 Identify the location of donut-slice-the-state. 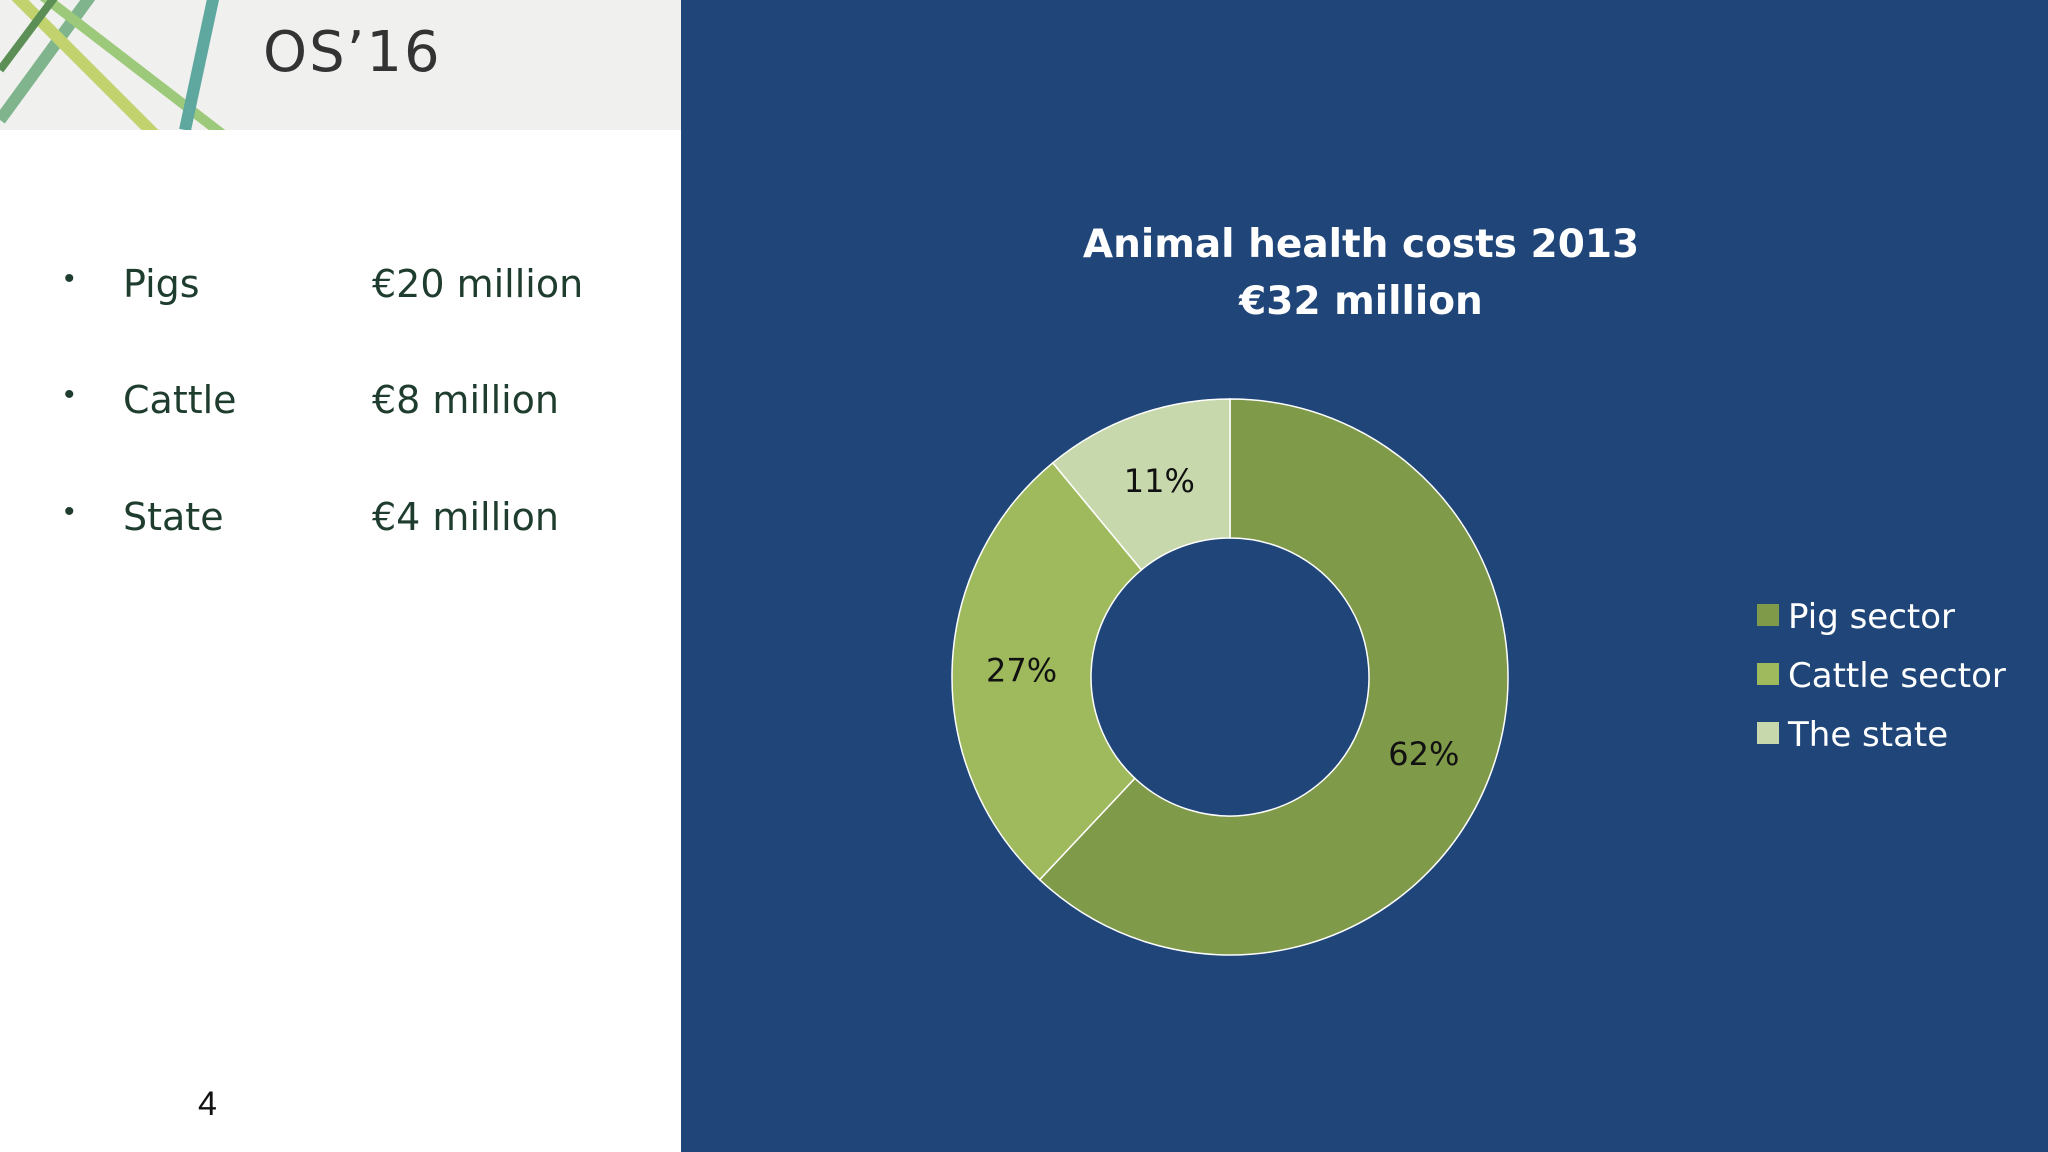
(1141, 484).